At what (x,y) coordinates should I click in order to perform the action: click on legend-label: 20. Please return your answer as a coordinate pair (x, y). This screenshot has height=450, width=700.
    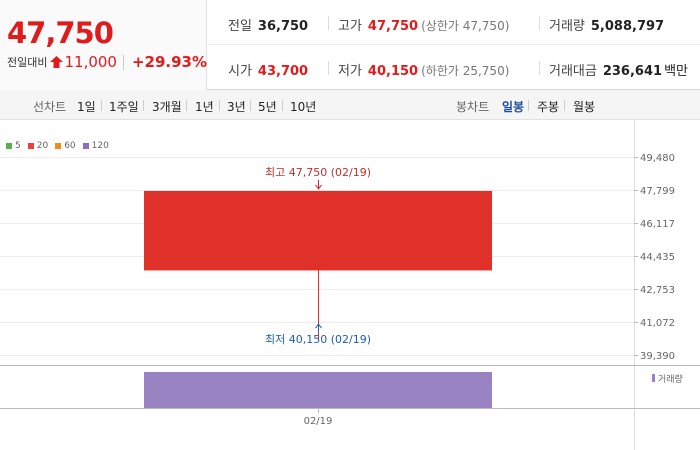
    Looking at the image, I should click on (42, 146).